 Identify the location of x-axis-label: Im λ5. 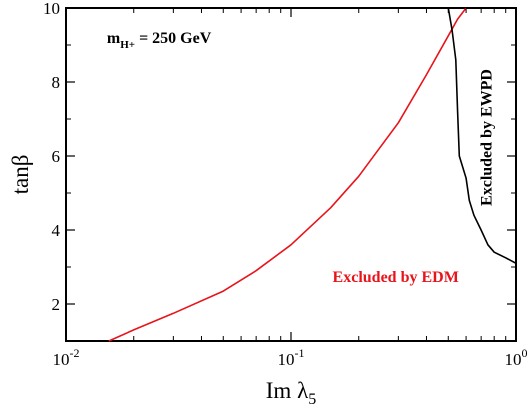
(291, 393).